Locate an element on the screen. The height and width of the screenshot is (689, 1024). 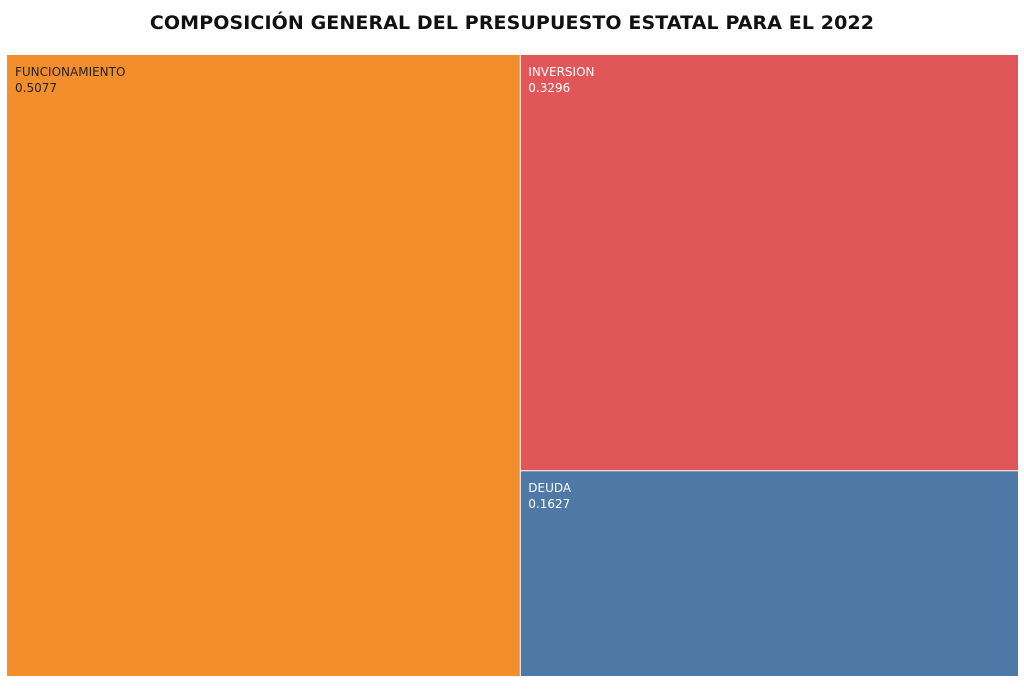
tile-value-label: 0.5077 is located at coordinates (36, 88).